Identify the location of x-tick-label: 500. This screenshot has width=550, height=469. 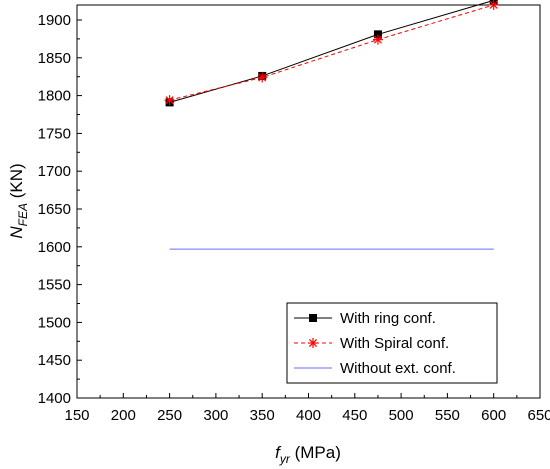
(401, 415).